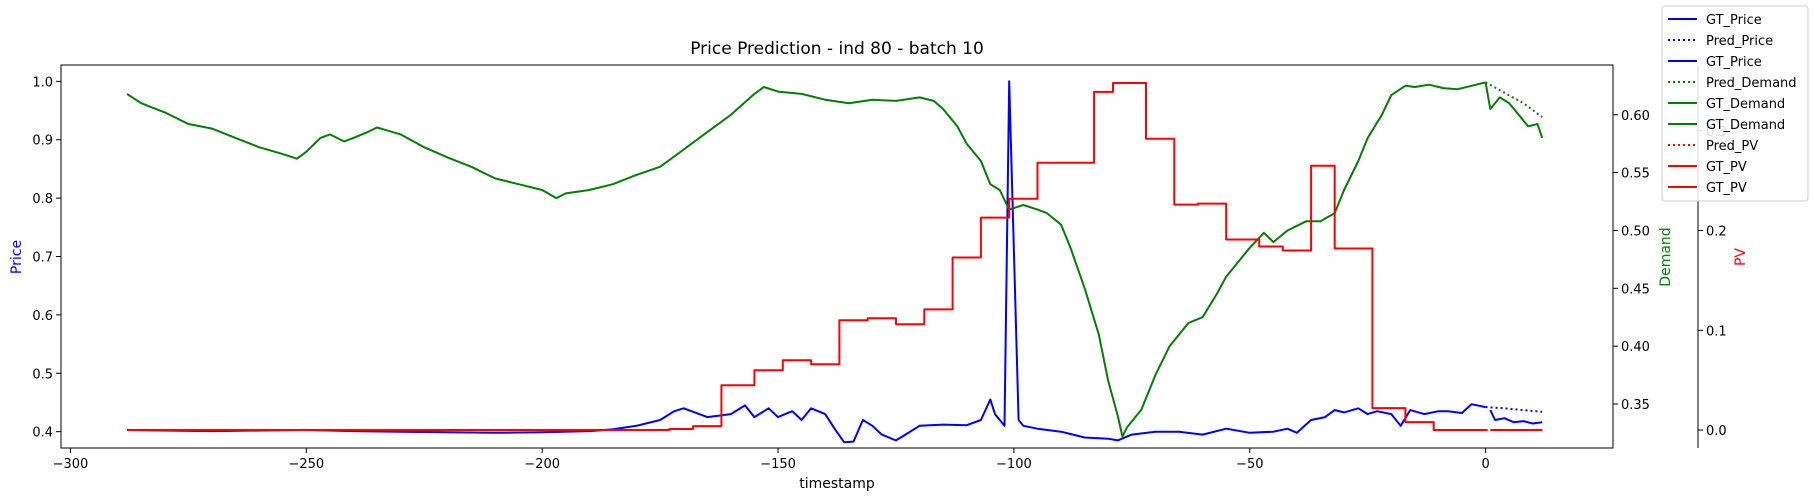 The image size is (1814, 501). What do you see at coordinates (1741, 257) in the screenshot?
I see `pv-axis-label: PV` at bounding box center [1741, 257].